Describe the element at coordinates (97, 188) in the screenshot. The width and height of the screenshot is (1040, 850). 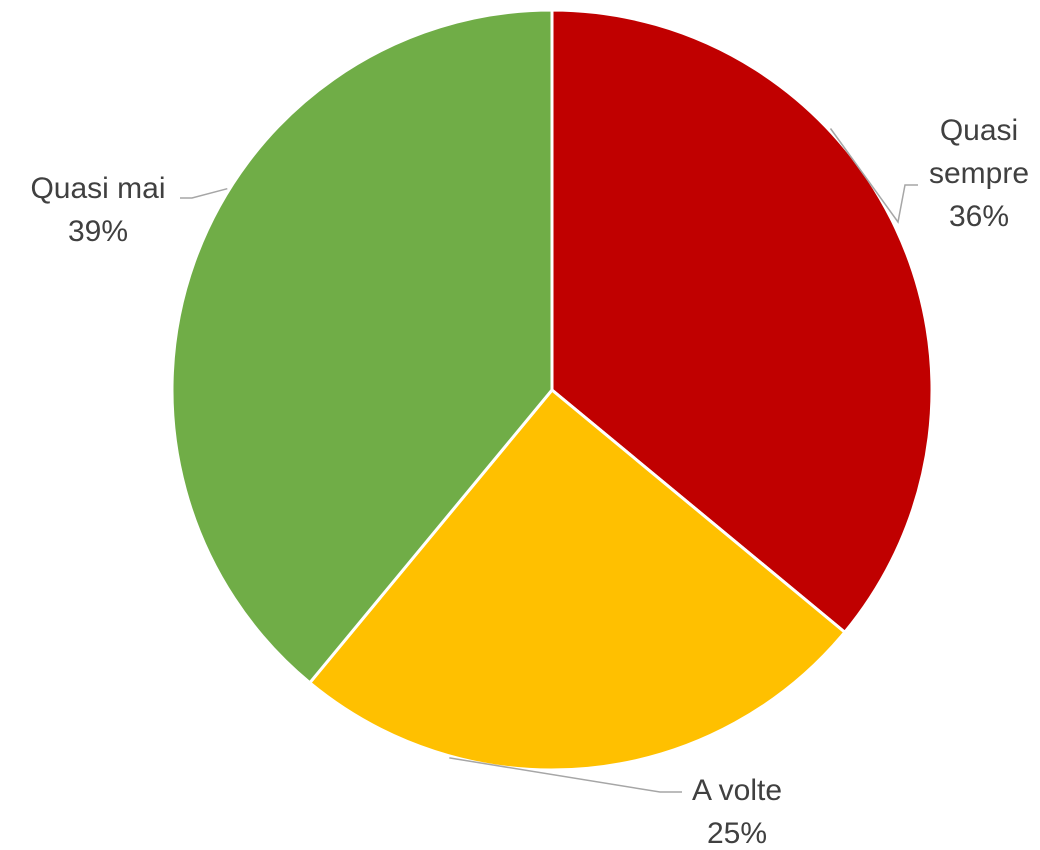
I see `slice-label-quasi-mai: Quasi mai` at that location.